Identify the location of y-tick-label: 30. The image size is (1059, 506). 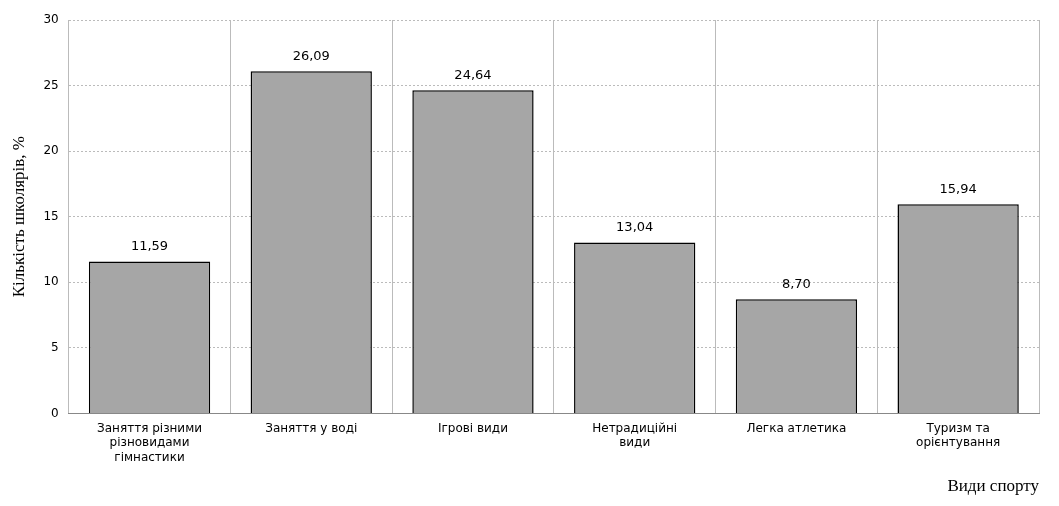
(51, 19).